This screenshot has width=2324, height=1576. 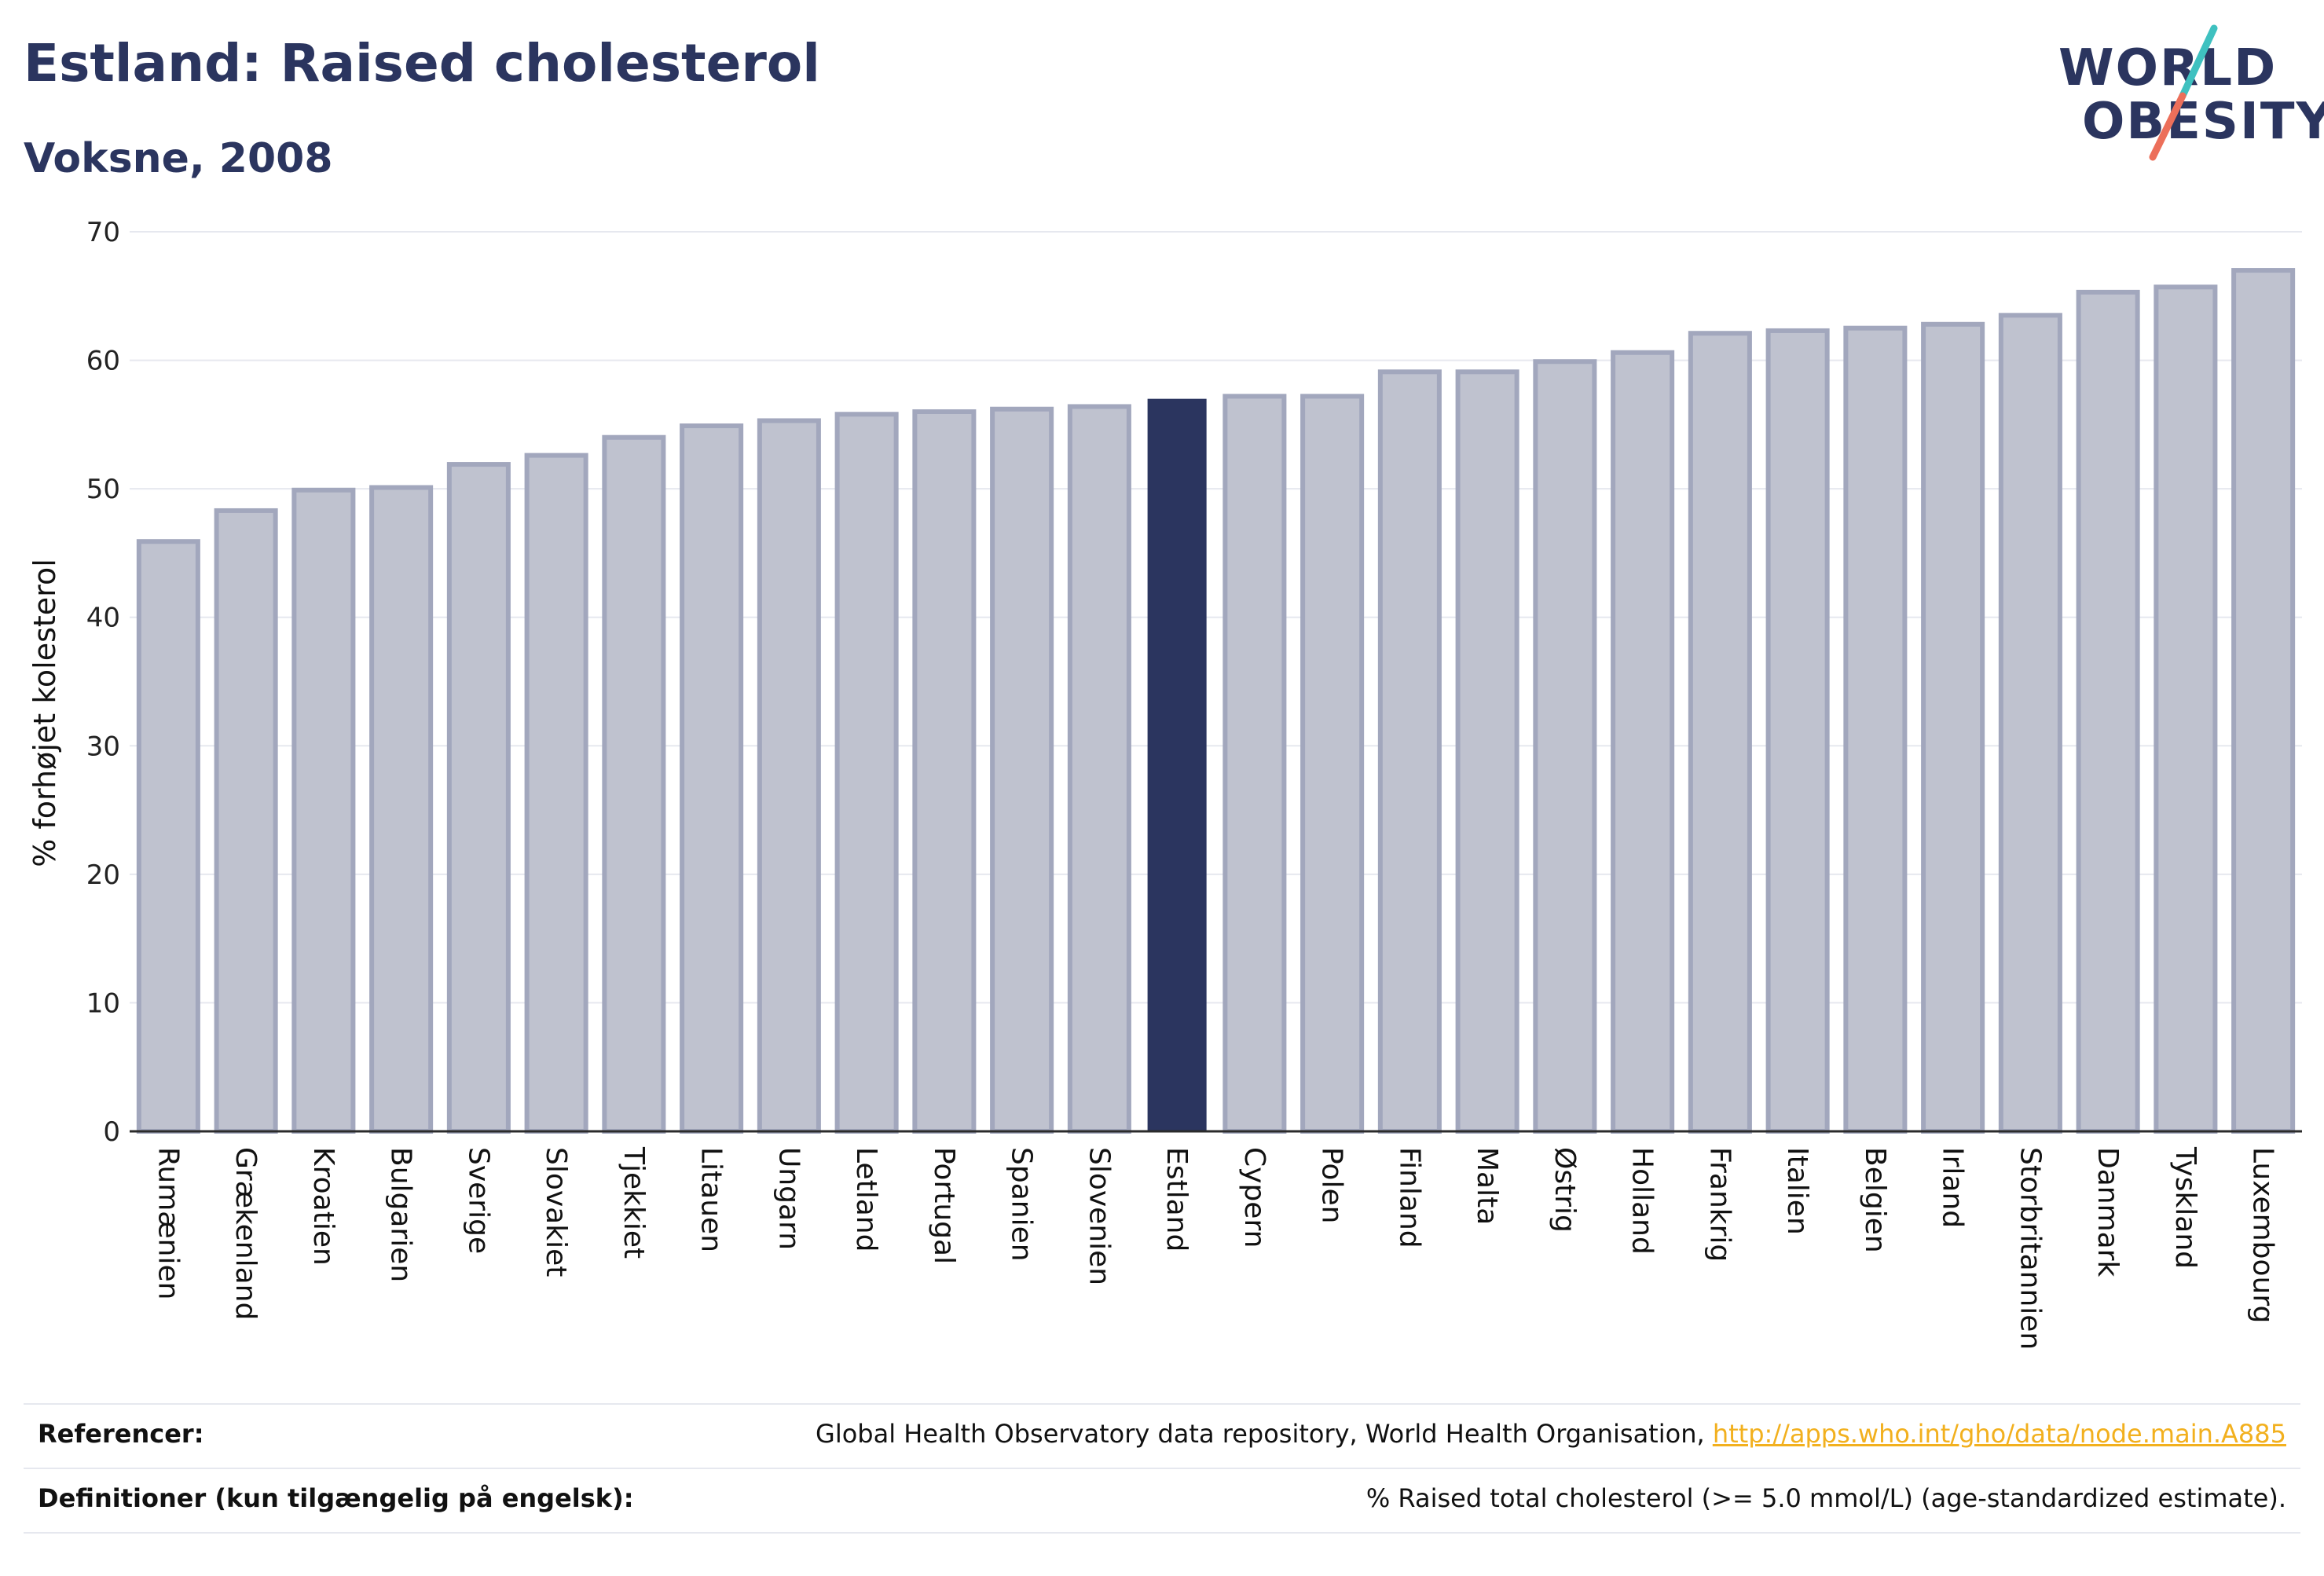 I want to click on x-tick-label: Ungarn, so click(x=788, y=1198).